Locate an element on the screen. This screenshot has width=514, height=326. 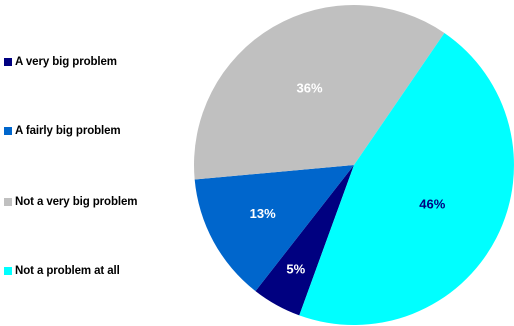
legend-label-fairly-big-problem: A fairly big problem is located at coordinates (68, 131).